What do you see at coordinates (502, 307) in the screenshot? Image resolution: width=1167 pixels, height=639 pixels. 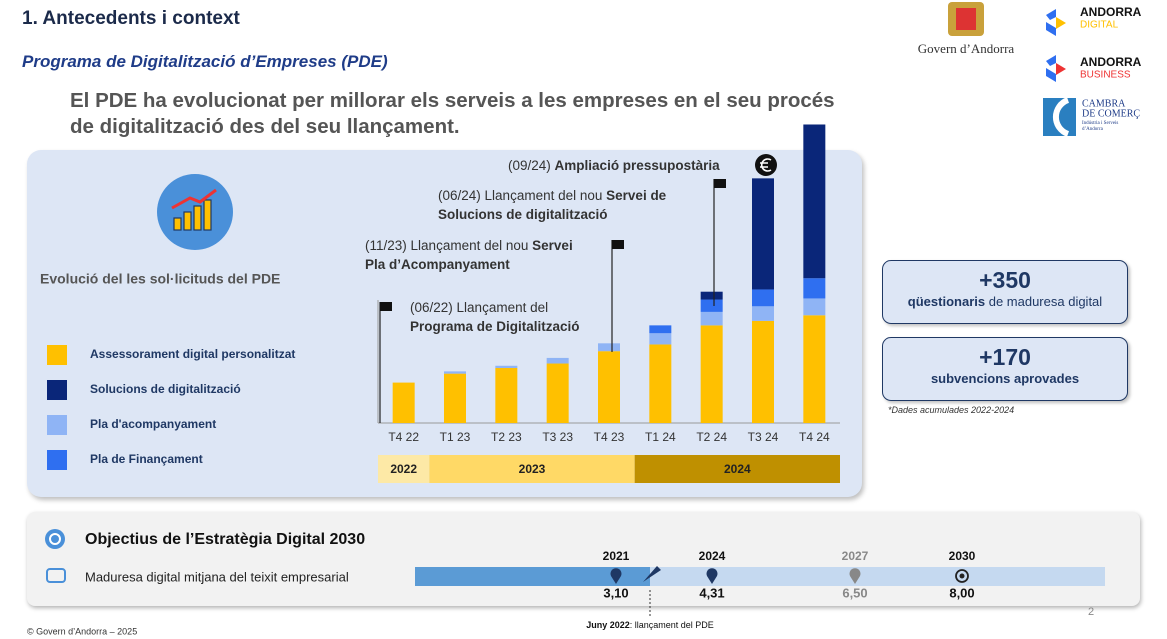 I see `annotation-text: Llançament del` at bounding box center [502, 307].